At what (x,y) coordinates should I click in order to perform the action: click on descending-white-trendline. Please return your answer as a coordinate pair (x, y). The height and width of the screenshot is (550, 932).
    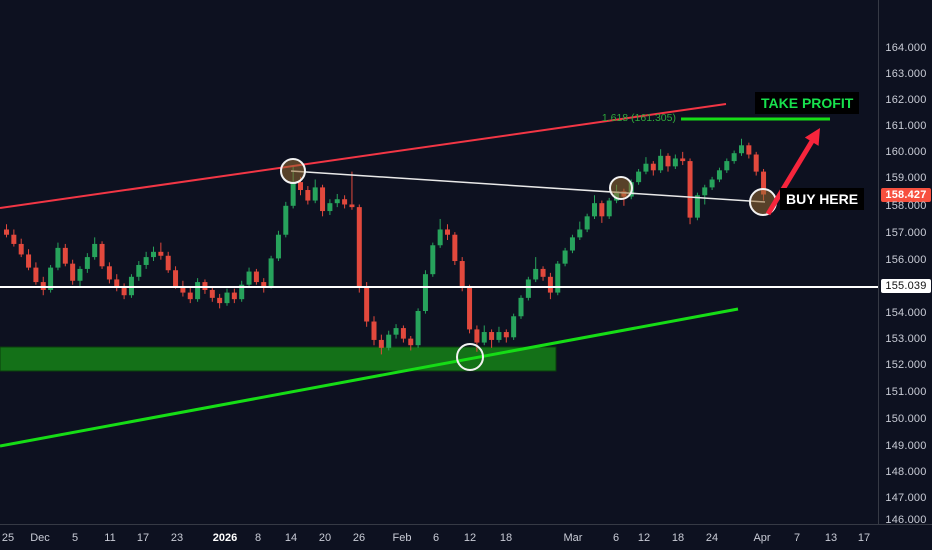
    Looking at the image, I should click on (528, 186).